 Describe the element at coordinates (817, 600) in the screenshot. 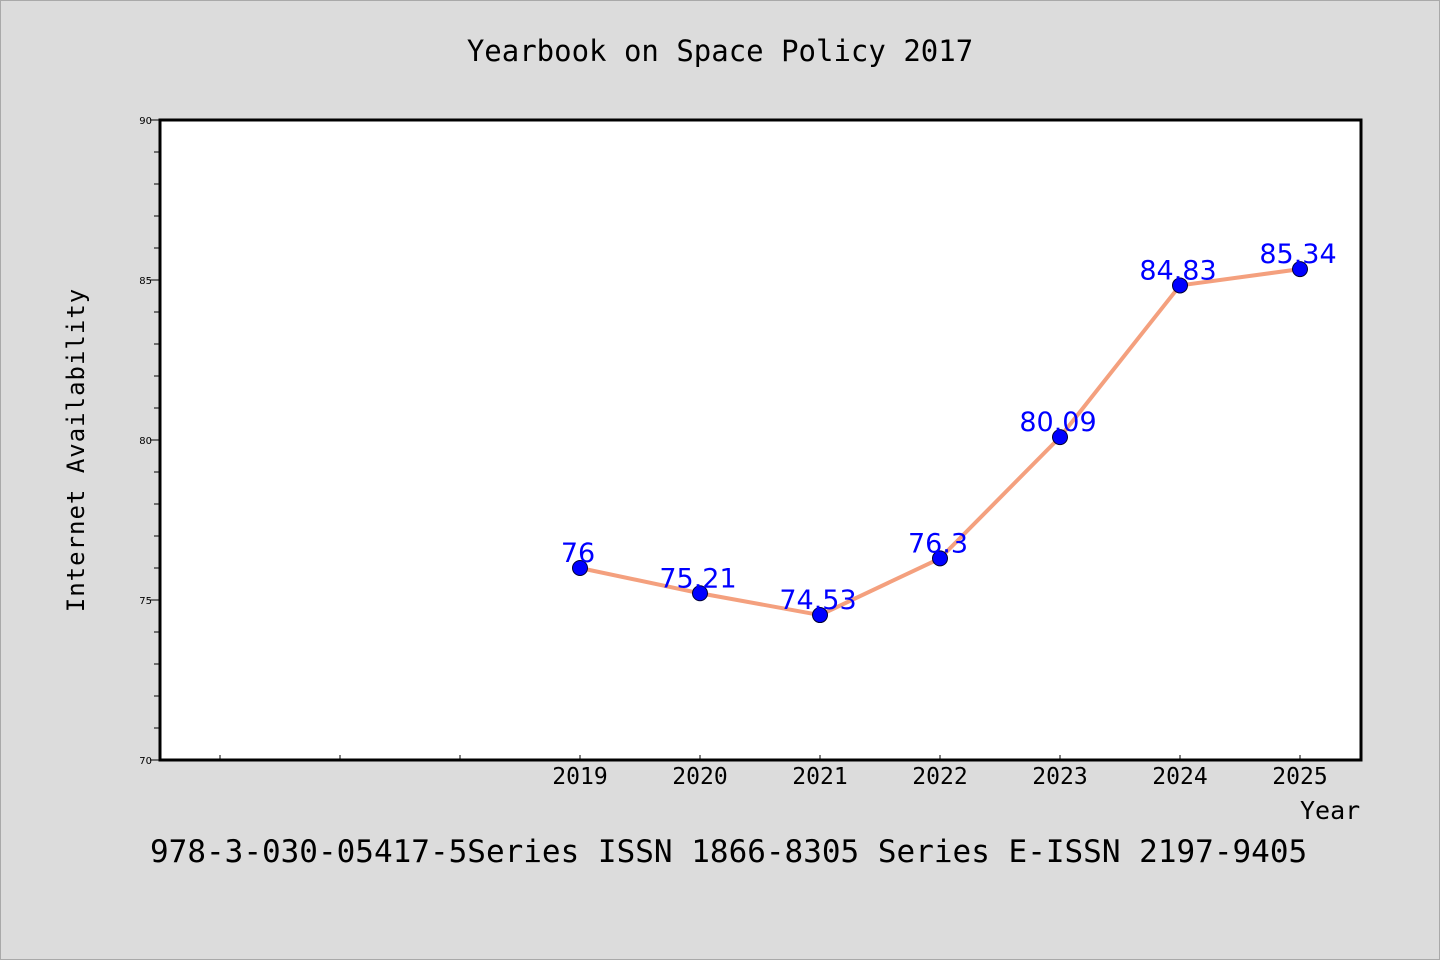

I see `data-label: 74.53` at that location.